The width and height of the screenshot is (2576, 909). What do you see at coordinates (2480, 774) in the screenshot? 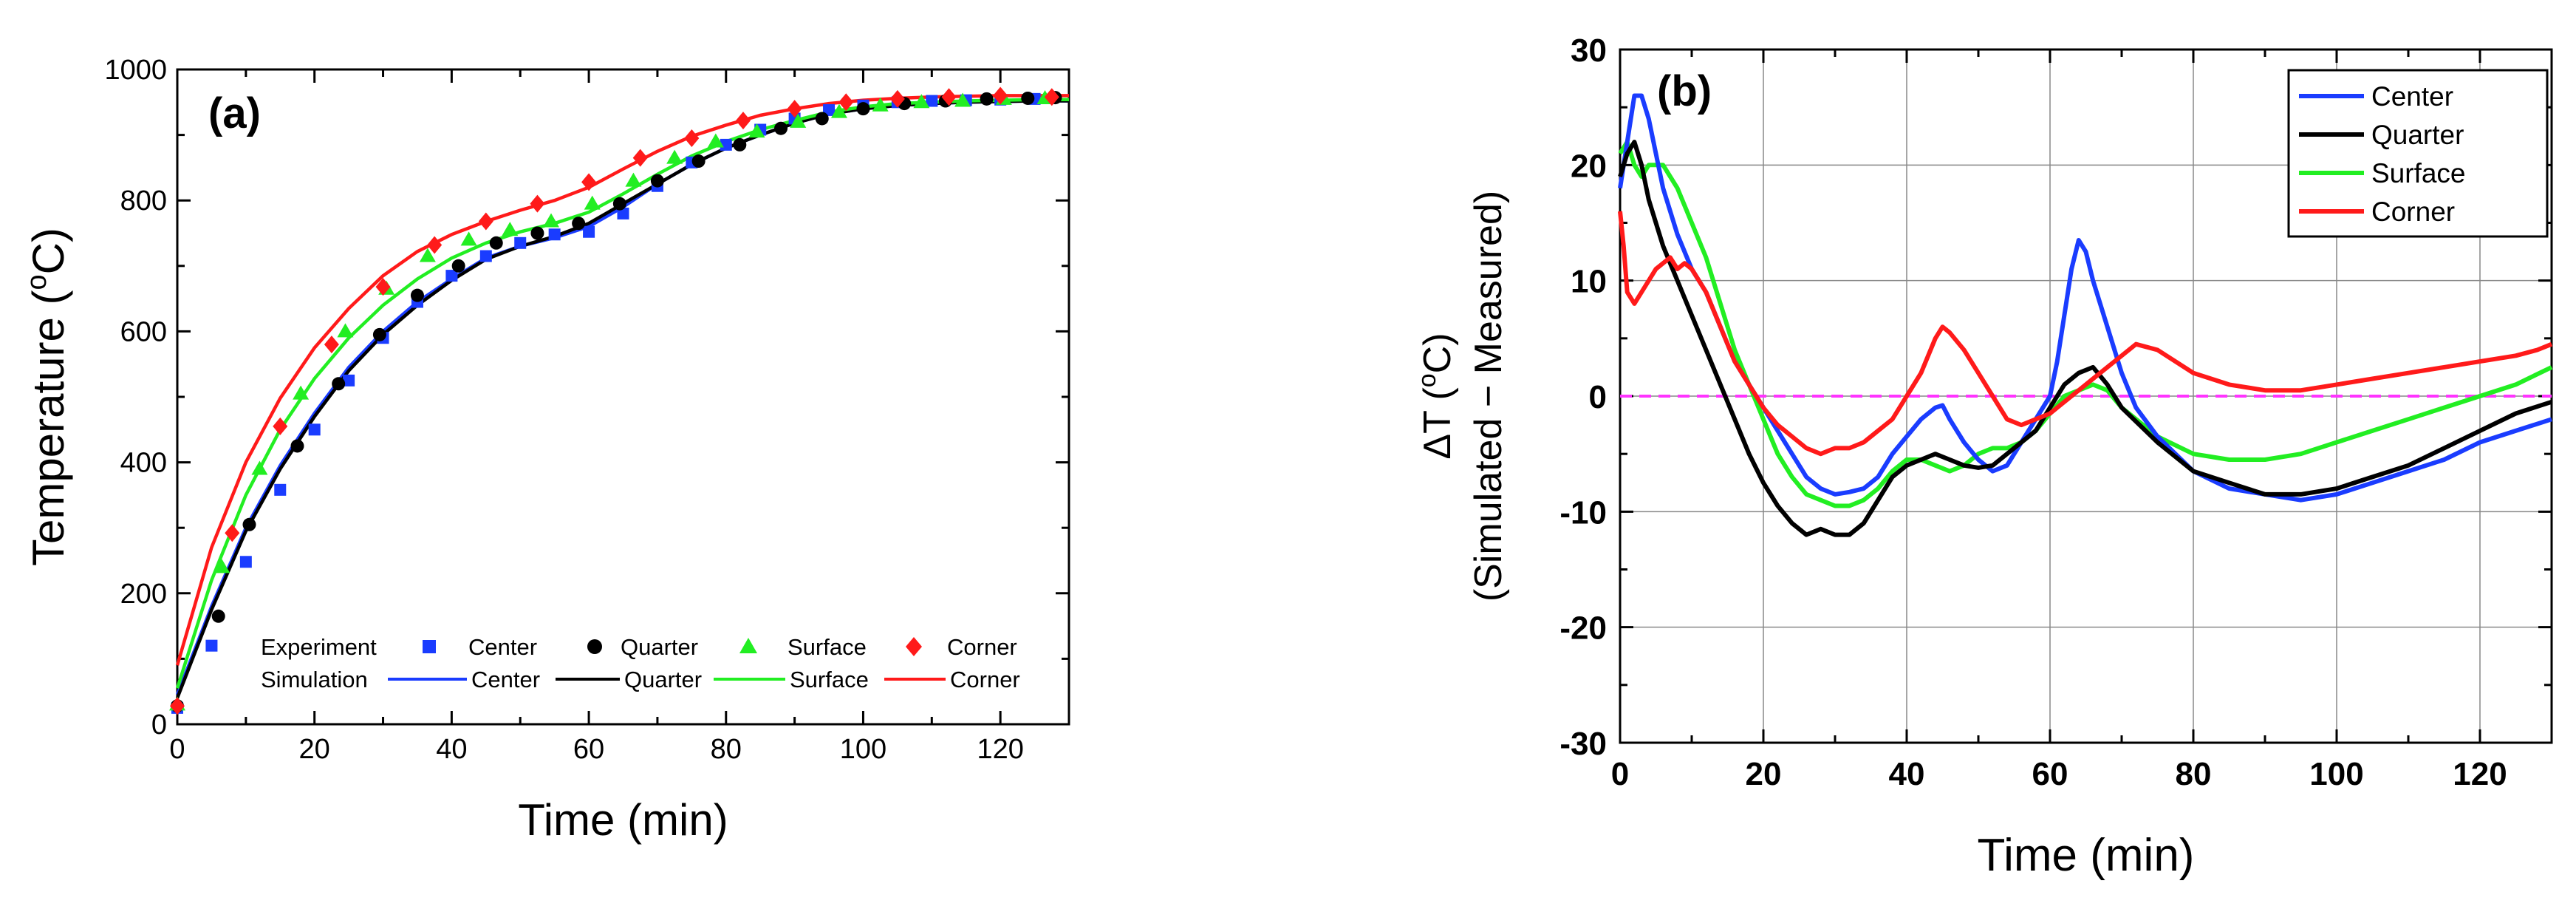
I see `x-tick-label: 120` at bounding box center [2480, 774].